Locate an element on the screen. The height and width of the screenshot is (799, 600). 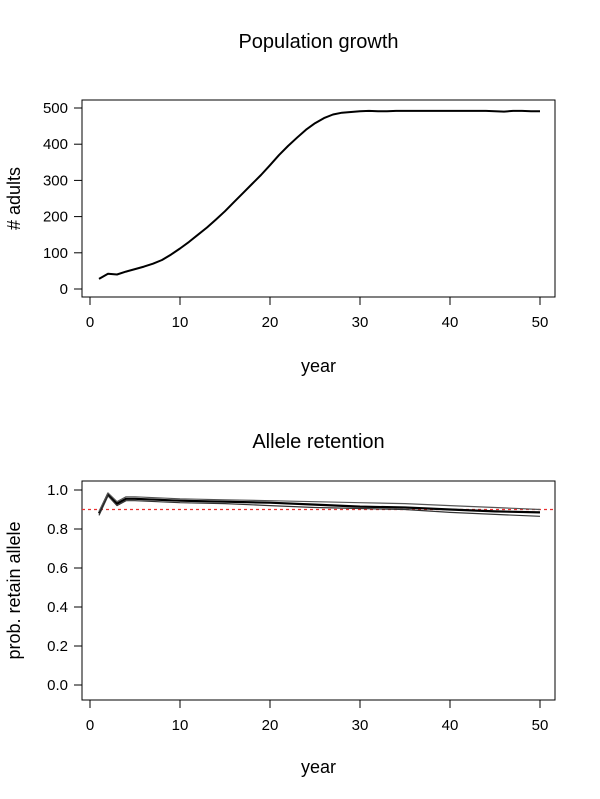
y-tick-label: 400 is located at coordinates (55, 144).